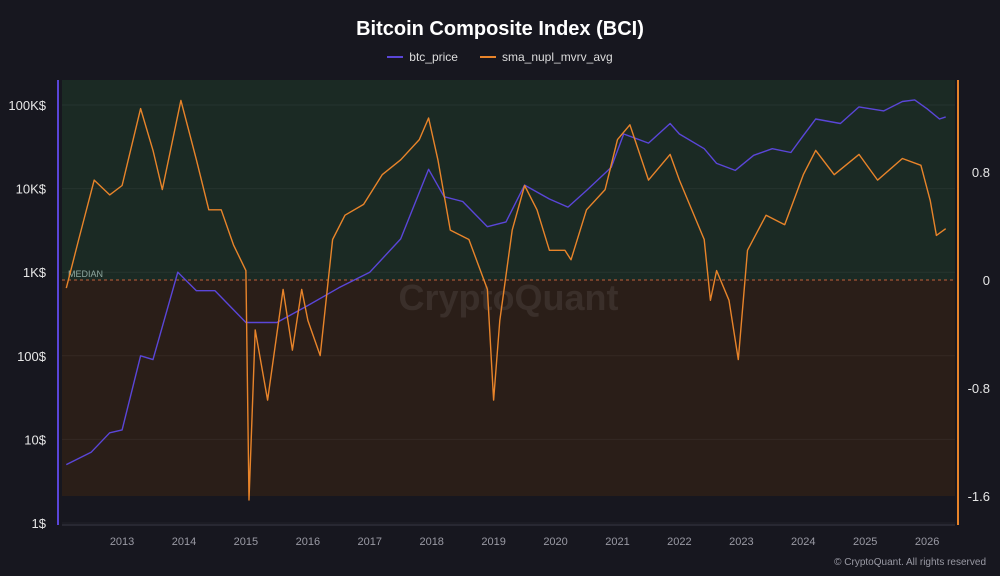  Describe the element at coordinates (32, 356) in the screenshot. I see `y-left-tick-label: 100$` at that location.